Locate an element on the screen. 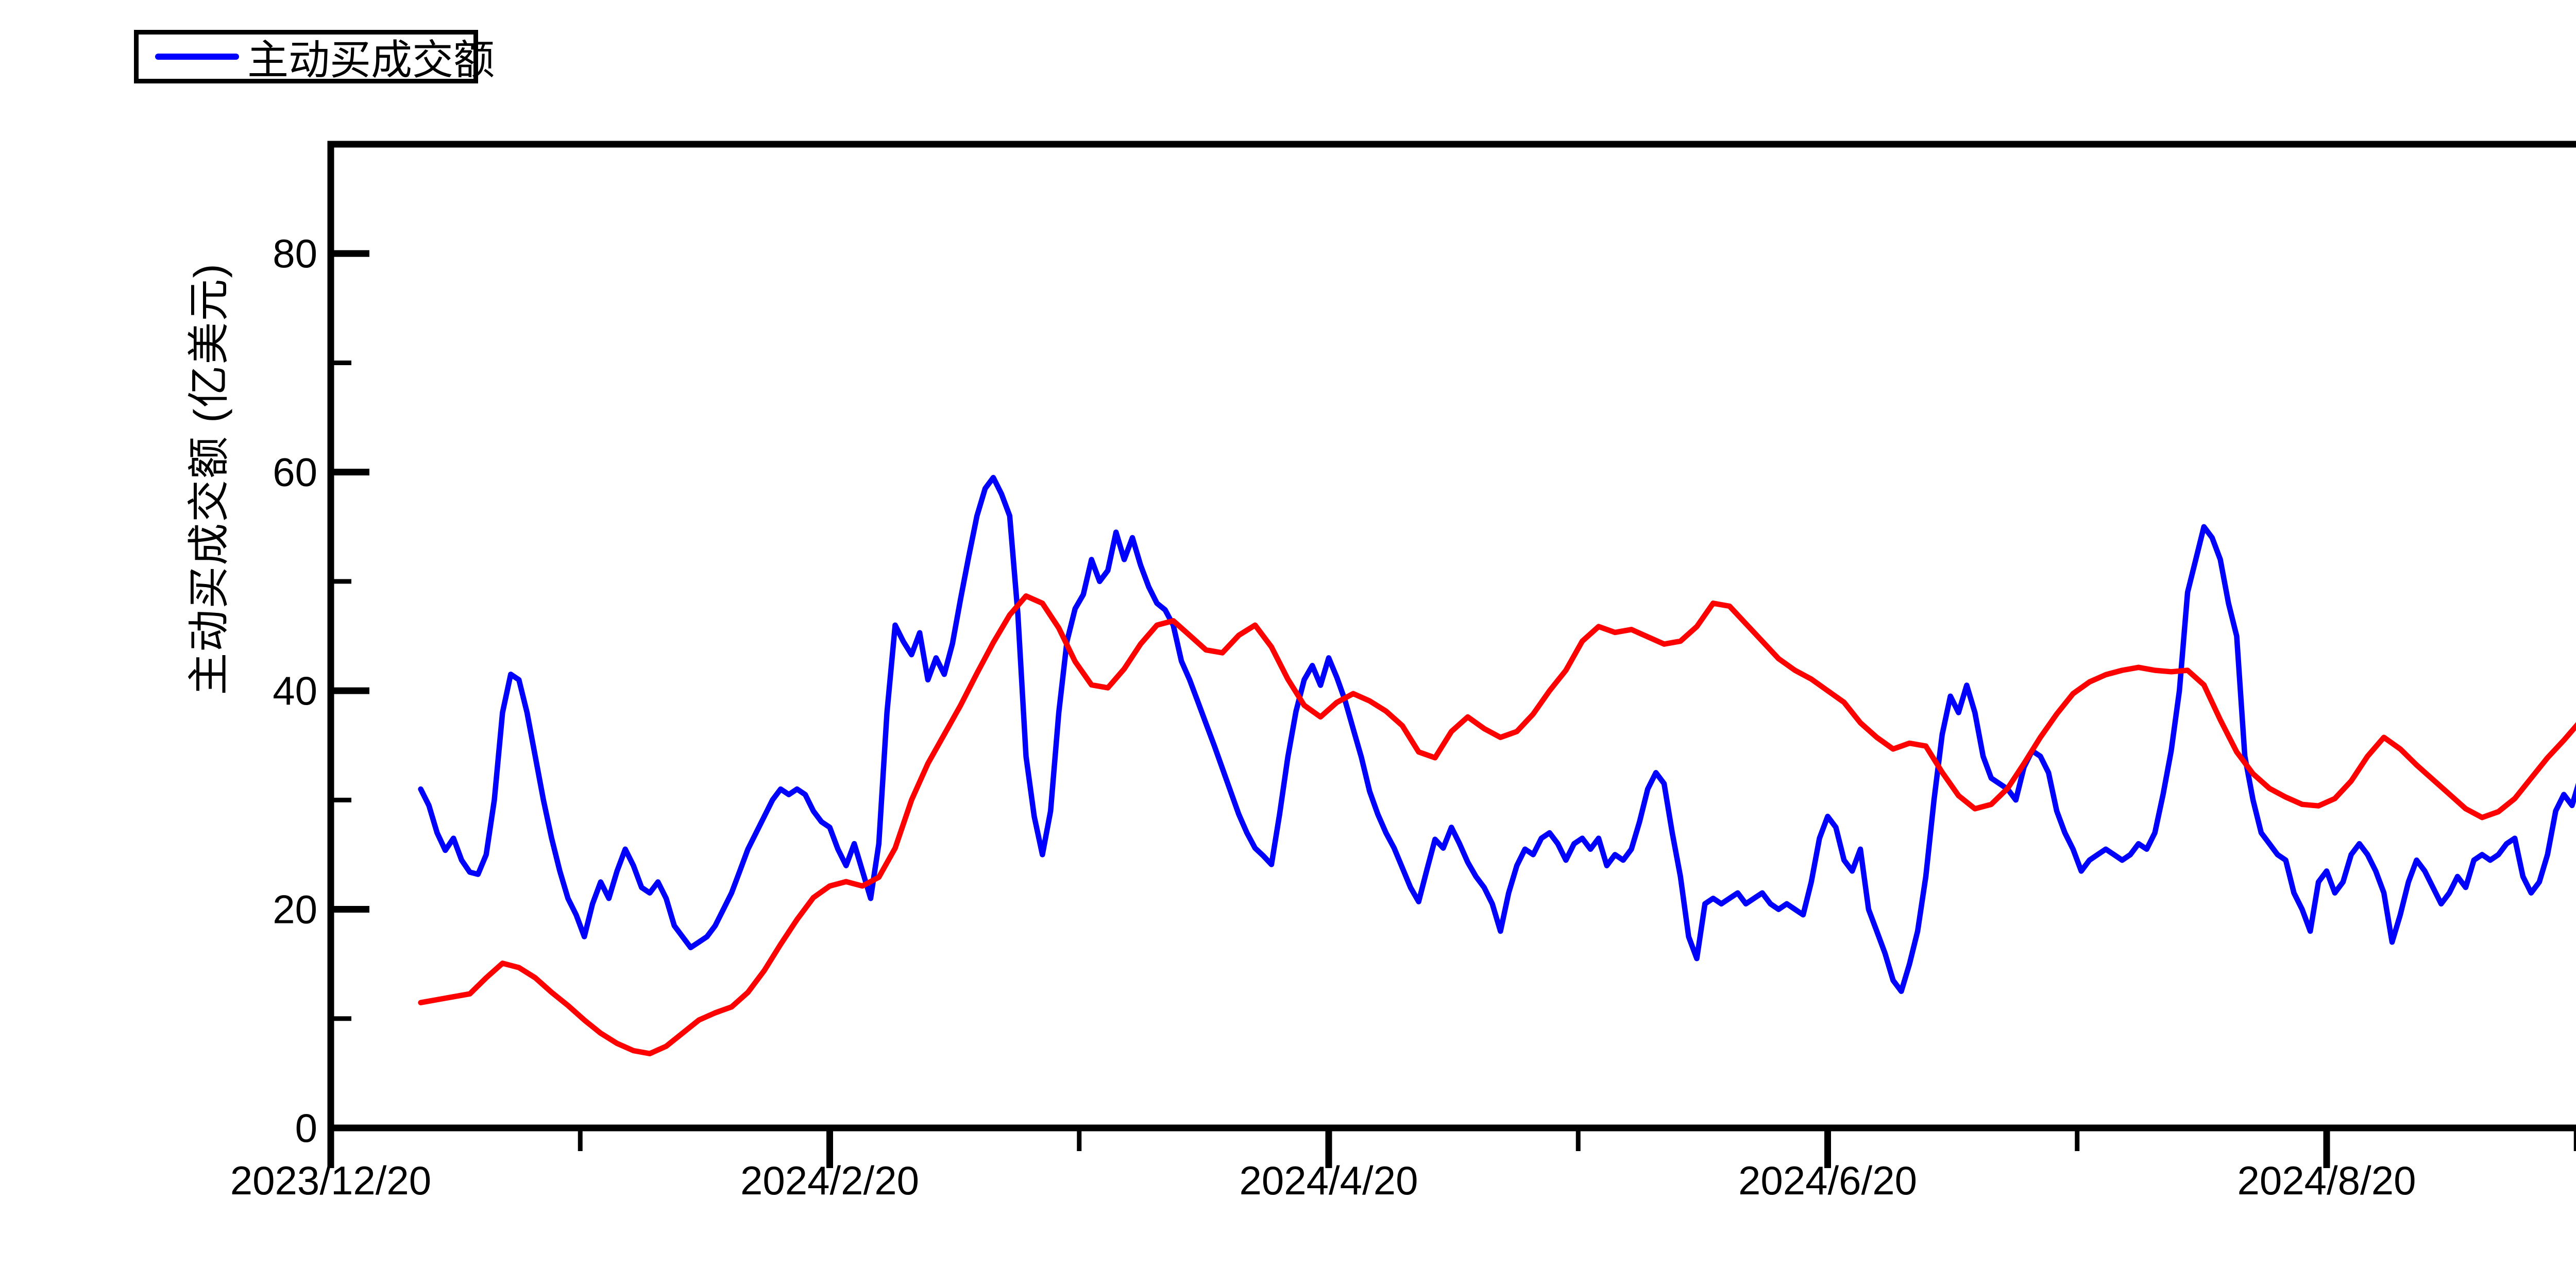 The width and height of the screenshot is (2576, 1268). left-axis-title: 主动买成交额 (亿美元) is located at coordinates (209, 479).